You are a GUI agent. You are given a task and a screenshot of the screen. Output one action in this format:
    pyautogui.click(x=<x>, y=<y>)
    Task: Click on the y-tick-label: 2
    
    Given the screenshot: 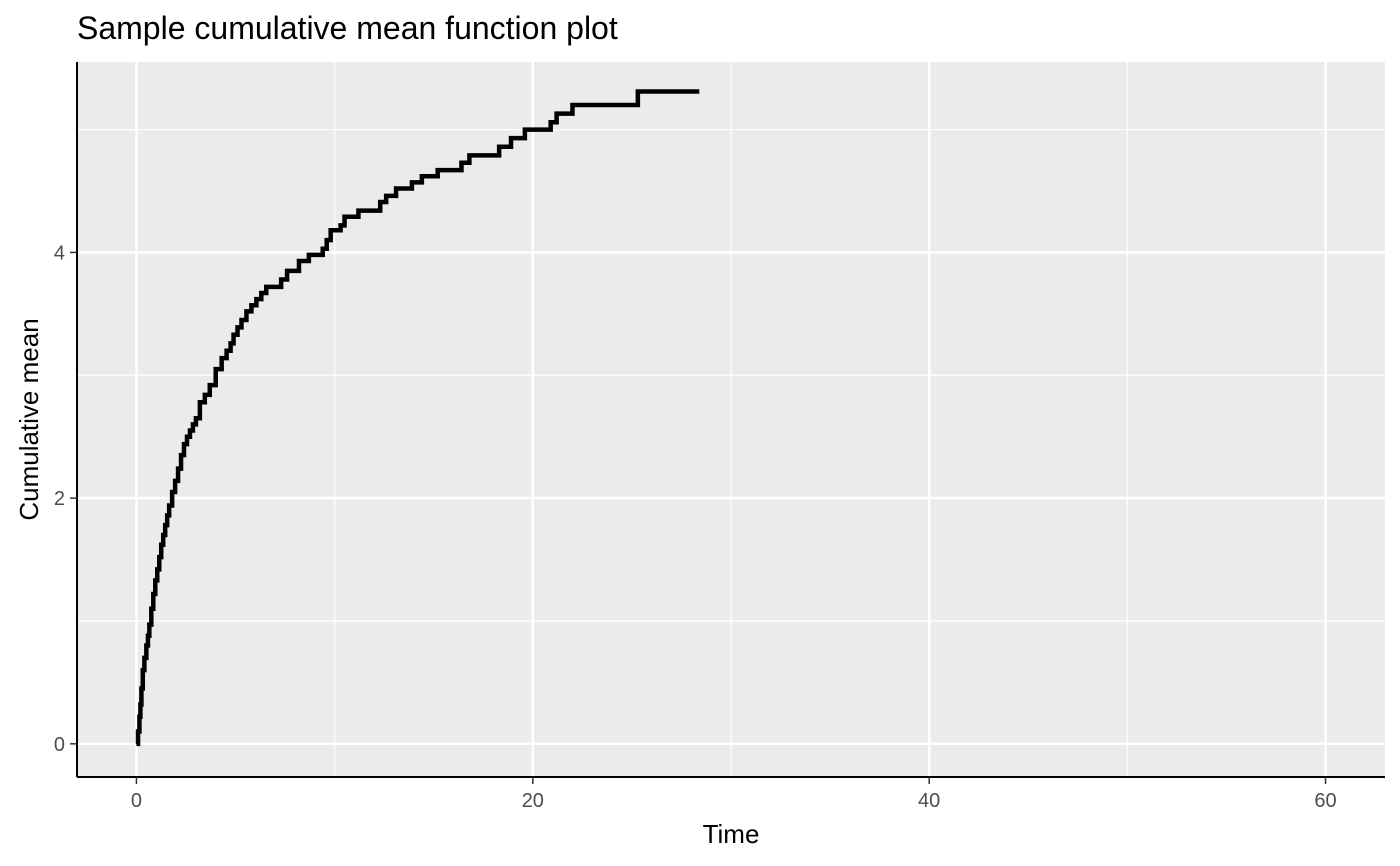 What is the action you would take?
    pyautogui.click(x=59, y=499)
    